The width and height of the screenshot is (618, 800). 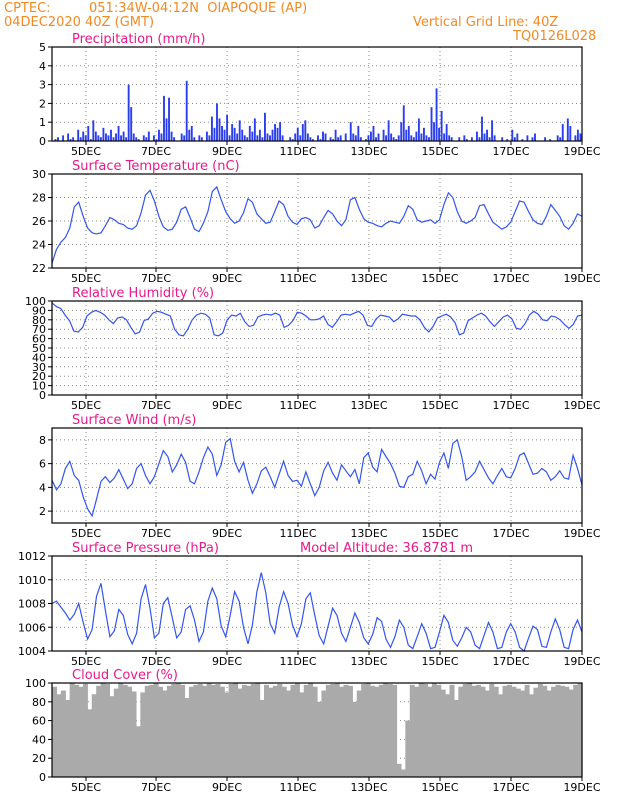 What do you see at coordinates (42, 511) in the screenshot?
I see `y-tick-label: 2` at bounding box center [42, 511].